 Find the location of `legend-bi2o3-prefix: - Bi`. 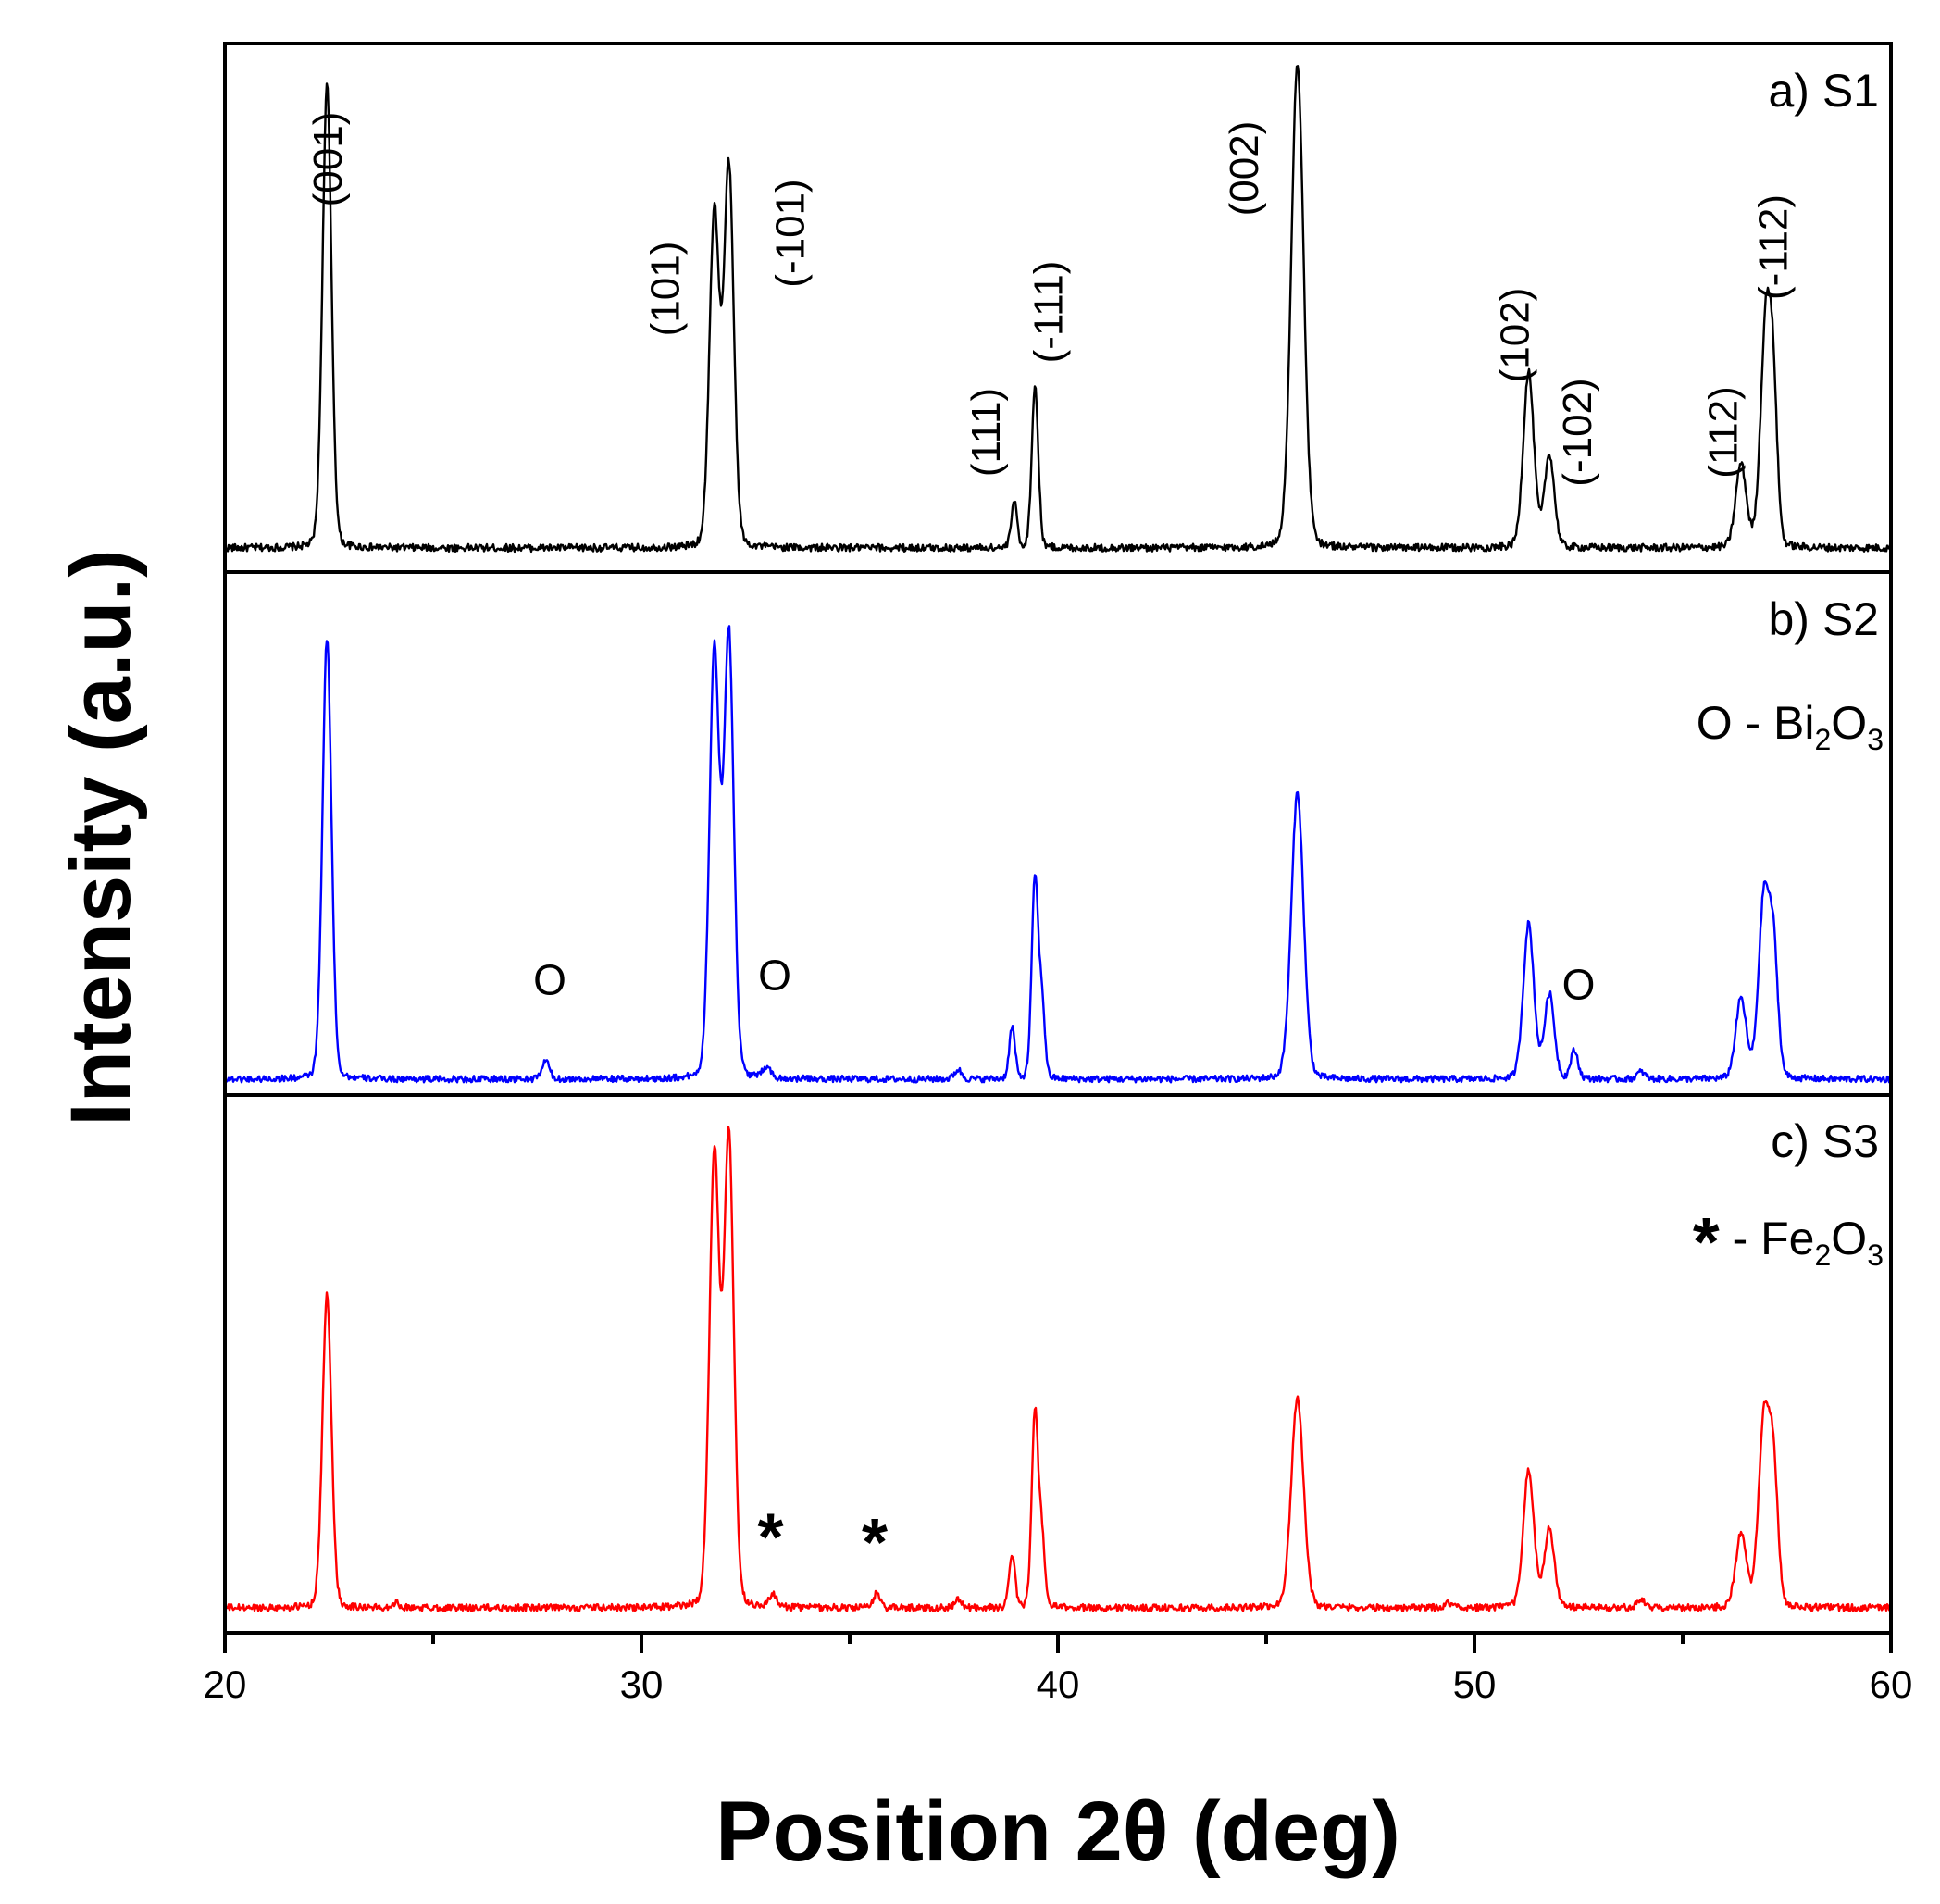

legend-bi2o3-prefix: - Bi is located at coordinates (1774, 723).